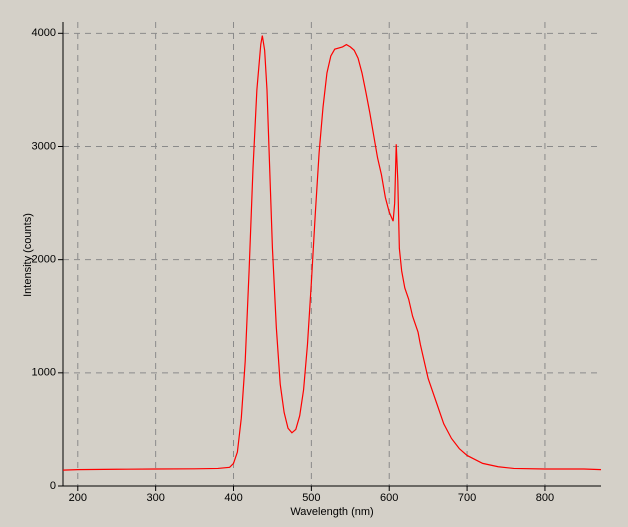 Image resolution: width=628 pixels, height=527 pixels. I want to click on y-tick-label: 0, so click(53, 486).